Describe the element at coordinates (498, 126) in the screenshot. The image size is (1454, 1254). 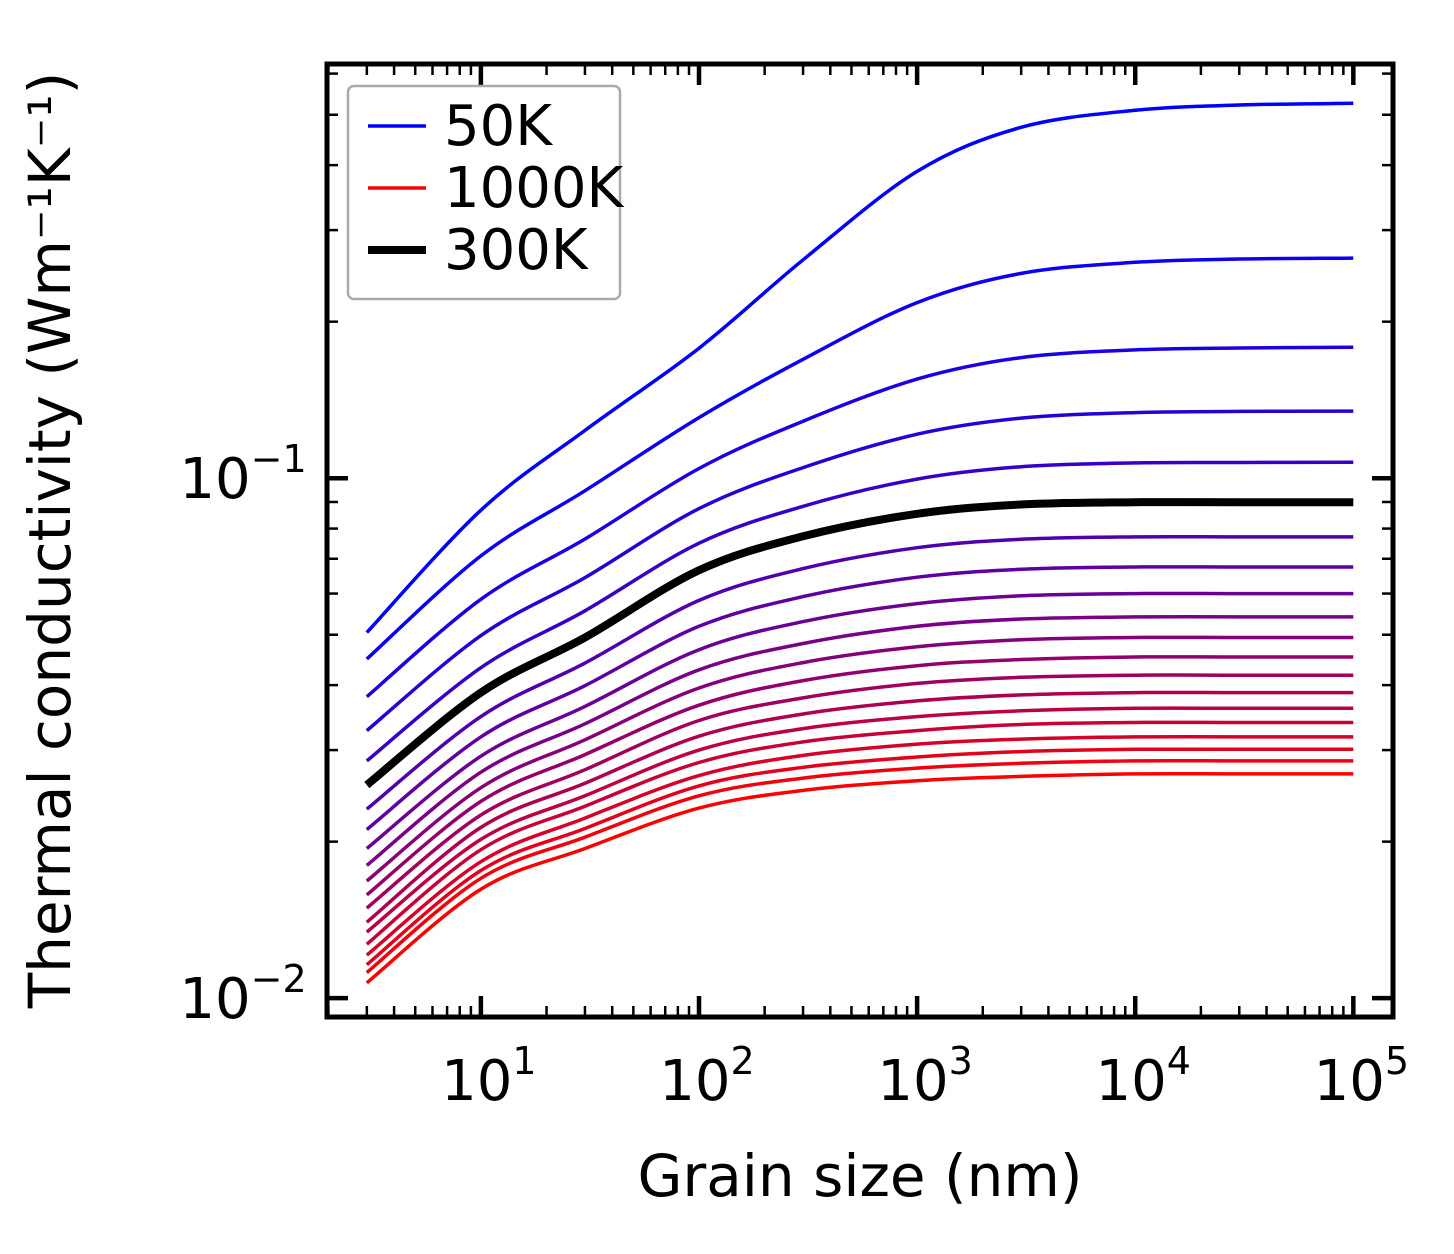
I see `legend-label-50K: 50K` at that location.